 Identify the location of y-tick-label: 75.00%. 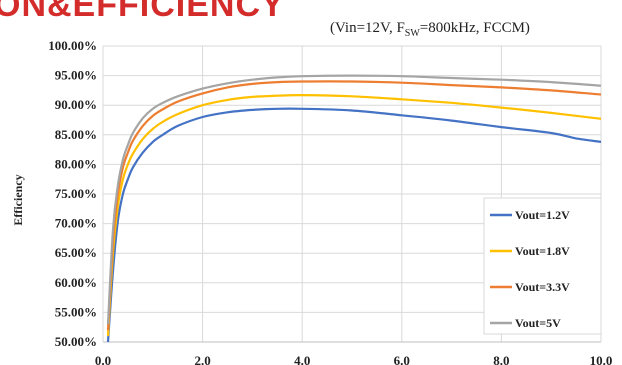
(76, 193).